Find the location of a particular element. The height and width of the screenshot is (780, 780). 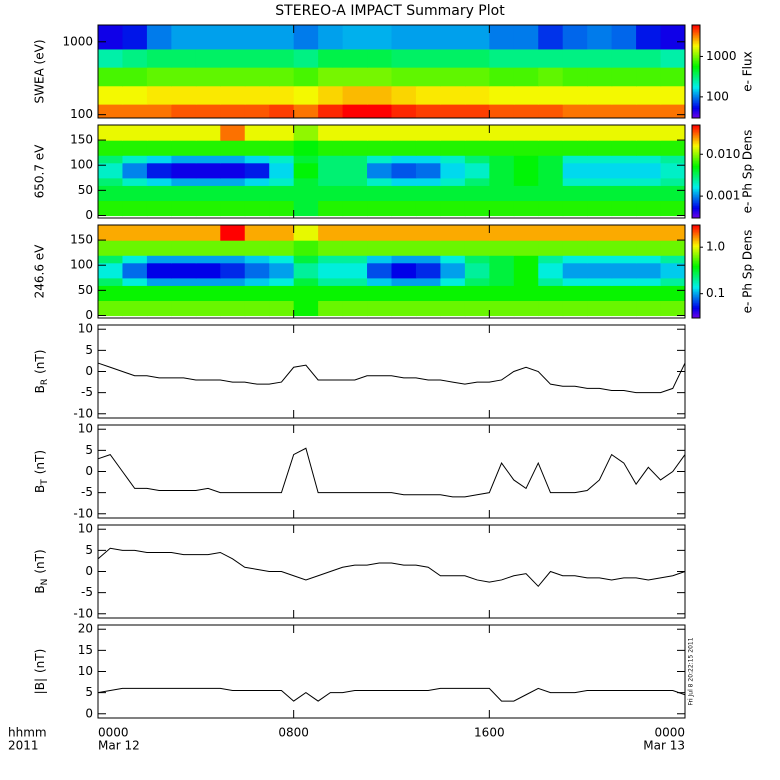

panel: -10 -5 0 5 10 BR (nT) is located at coordinates (359, 371).